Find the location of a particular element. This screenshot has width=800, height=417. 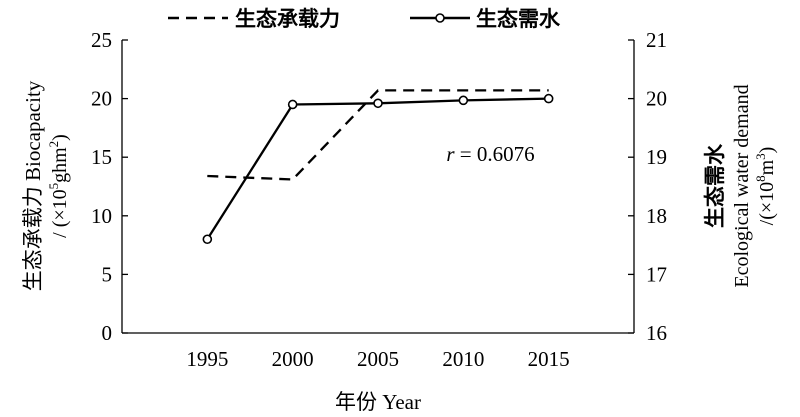

left-tick-label: 25 is located at coordinates (101, 40).